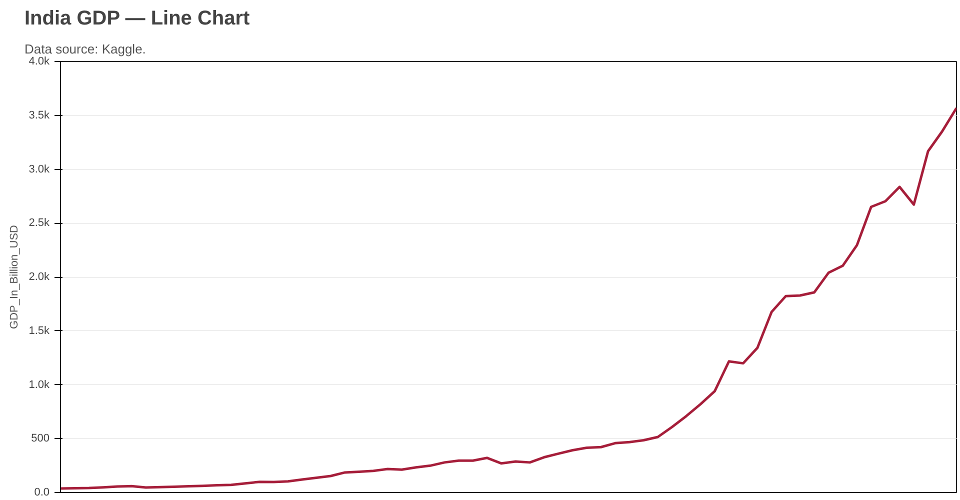  Describe the element at coordinates (137, 19) in the screenshot. I see `chart-title: India GDP — Line Chart` at that location.